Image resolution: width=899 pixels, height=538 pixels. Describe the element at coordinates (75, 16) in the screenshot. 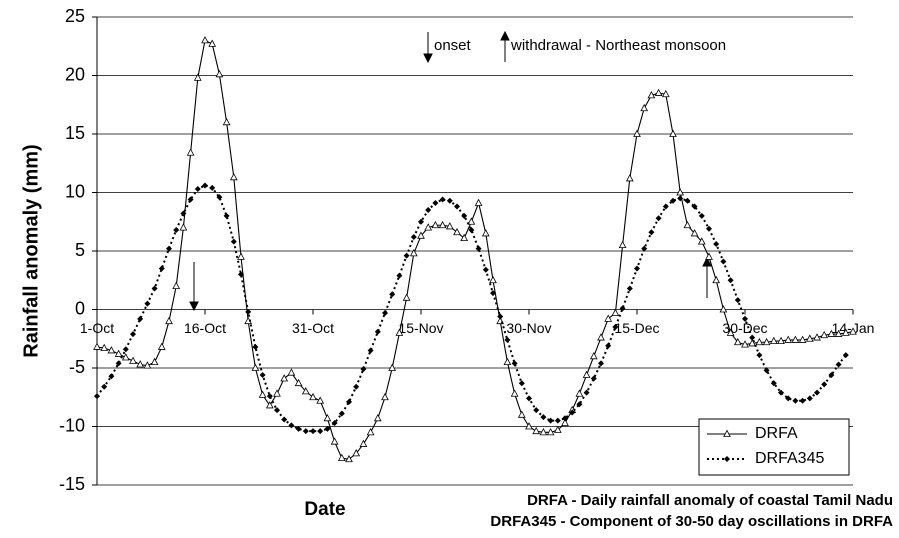

I see `y-tick-label: 25` at that location.